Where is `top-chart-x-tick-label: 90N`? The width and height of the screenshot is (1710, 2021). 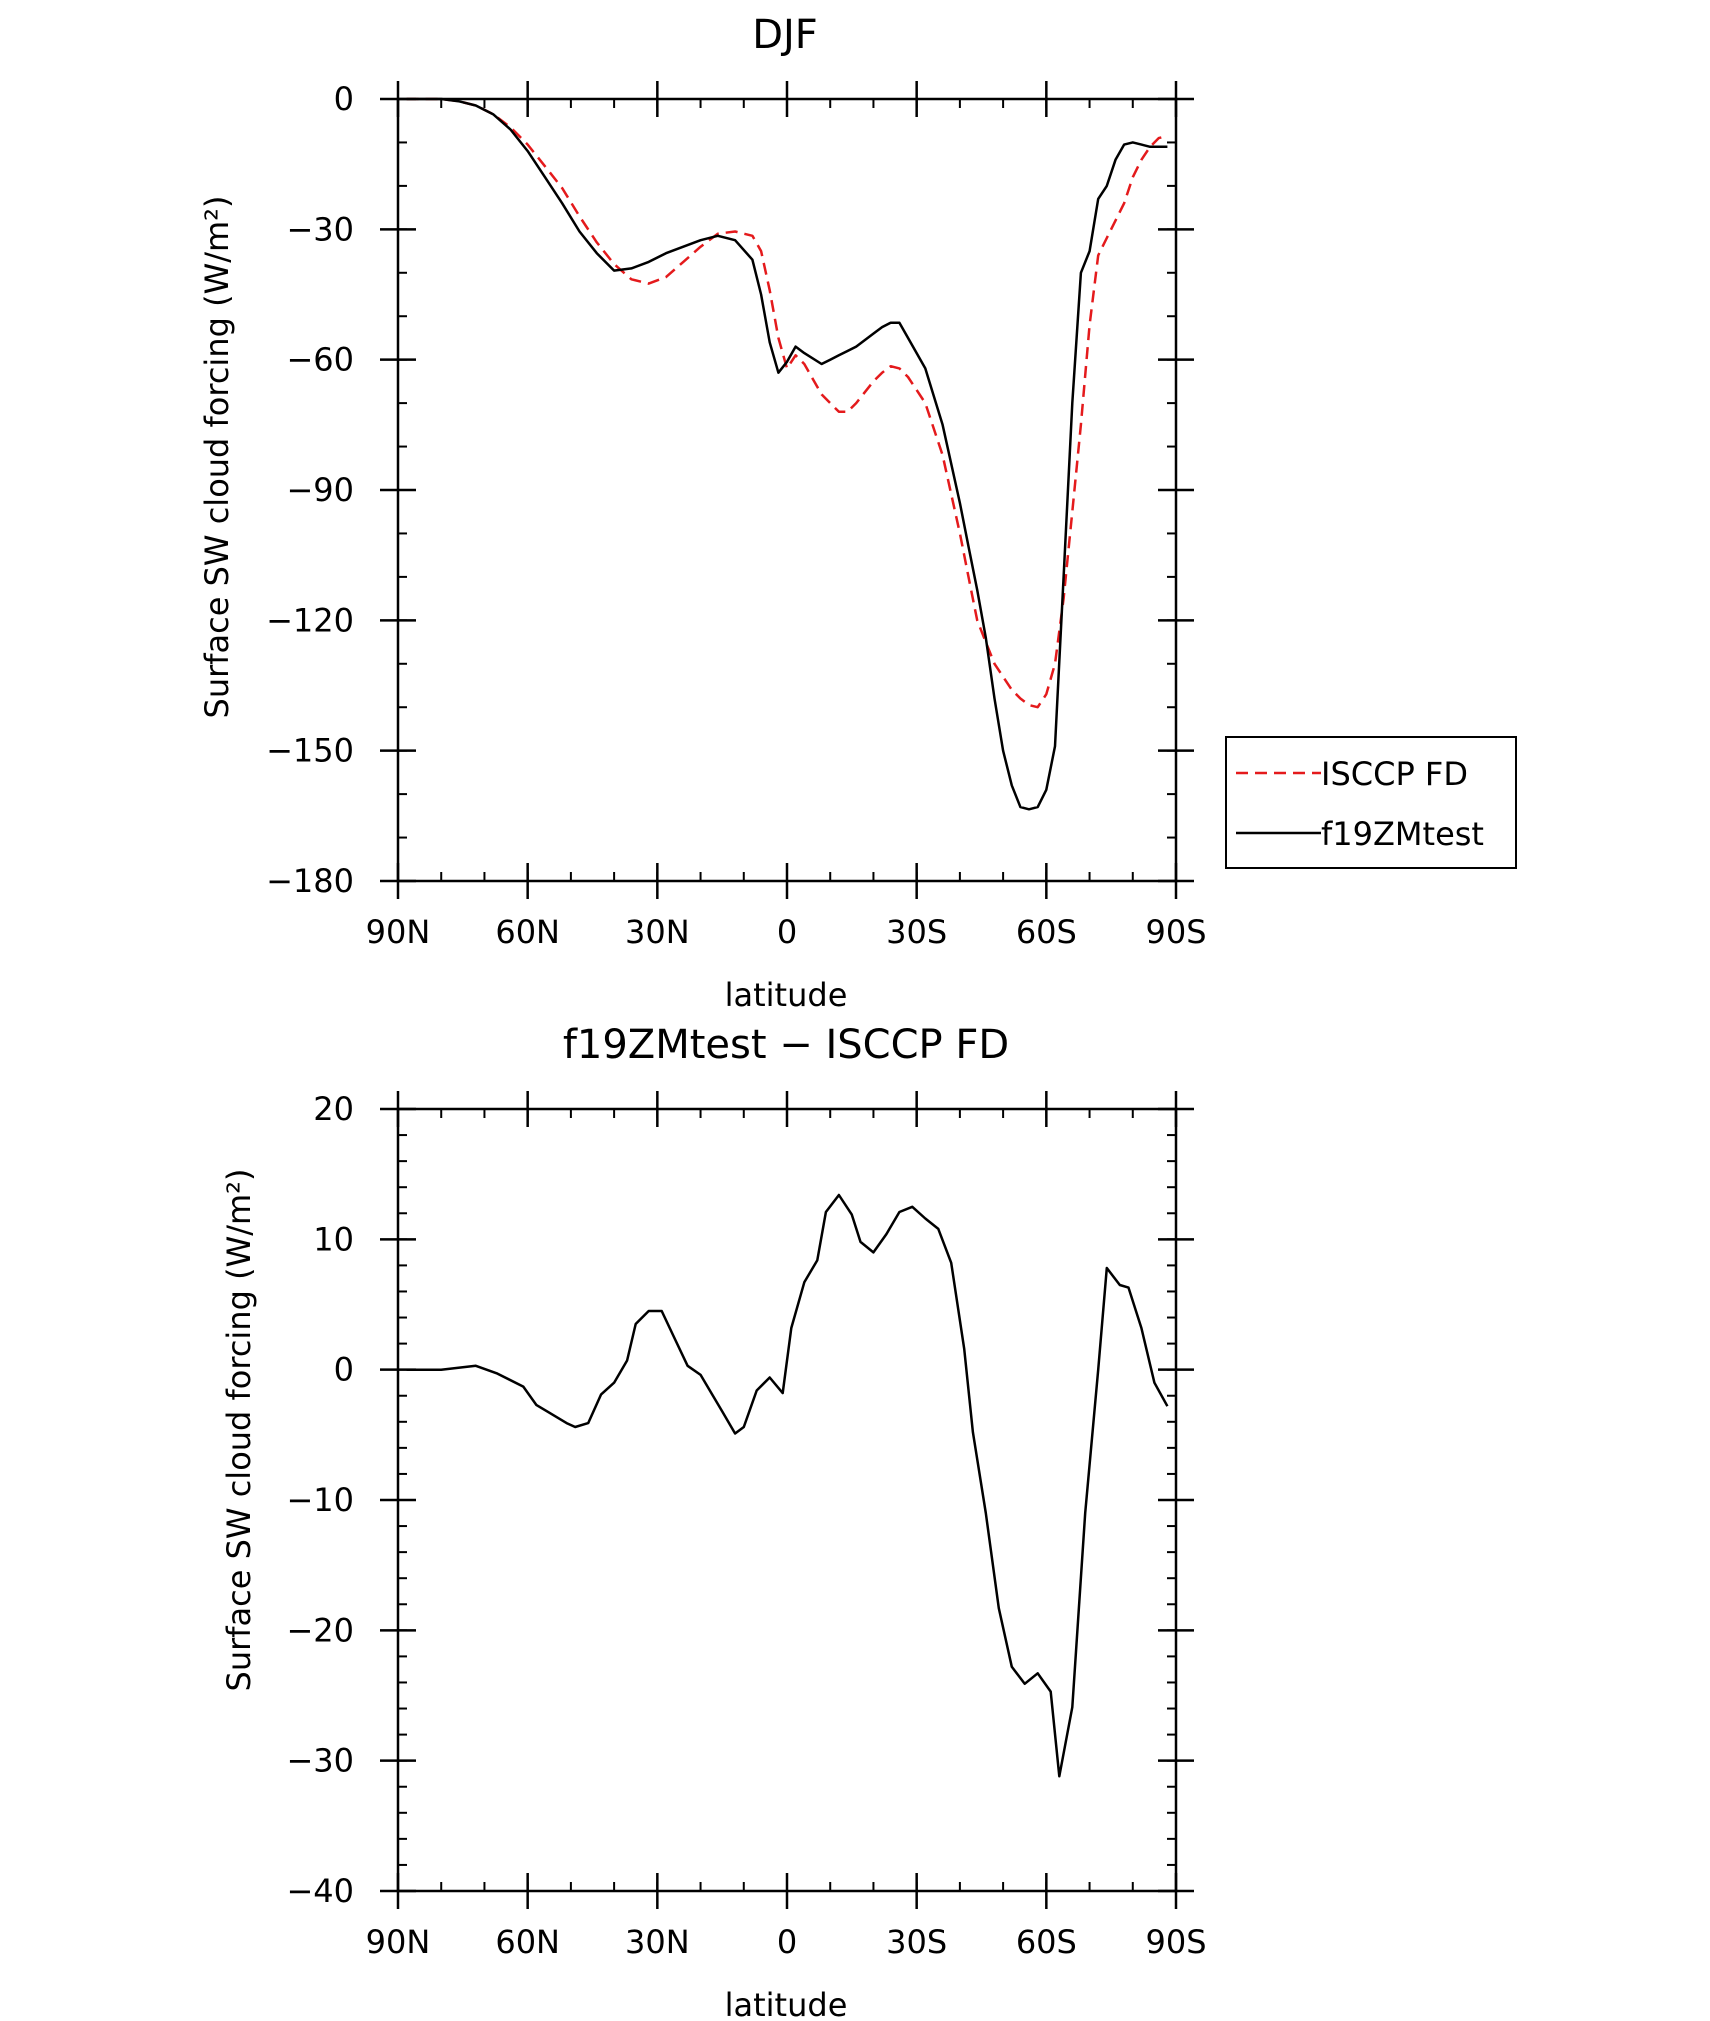 top-chart-x-tick-label: 90N is located at coordinates (398, 932).